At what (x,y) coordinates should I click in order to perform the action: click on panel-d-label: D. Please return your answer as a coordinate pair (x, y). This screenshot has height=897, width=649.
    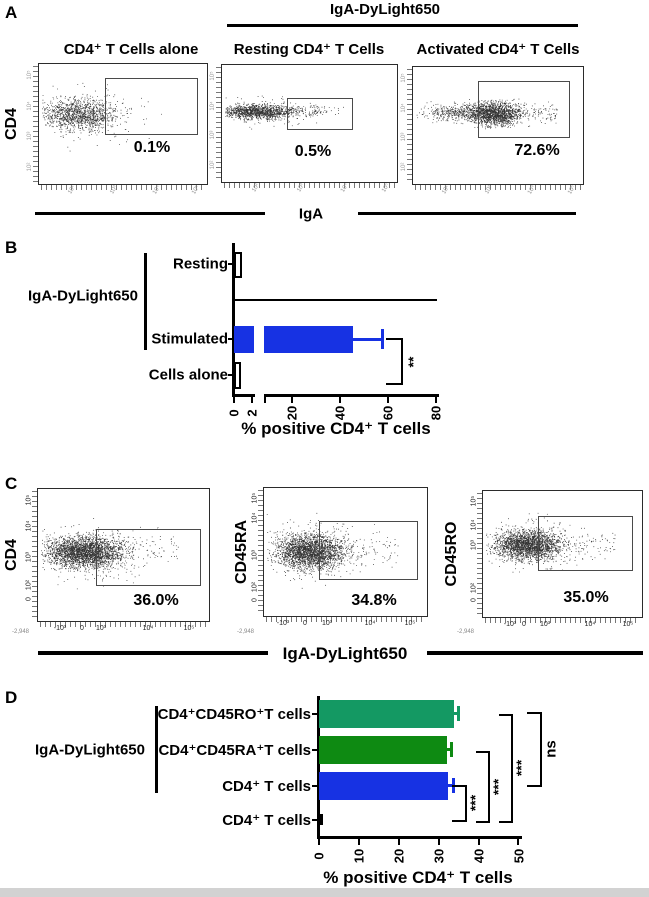
    Looking at the image, I should click on (11, 697).